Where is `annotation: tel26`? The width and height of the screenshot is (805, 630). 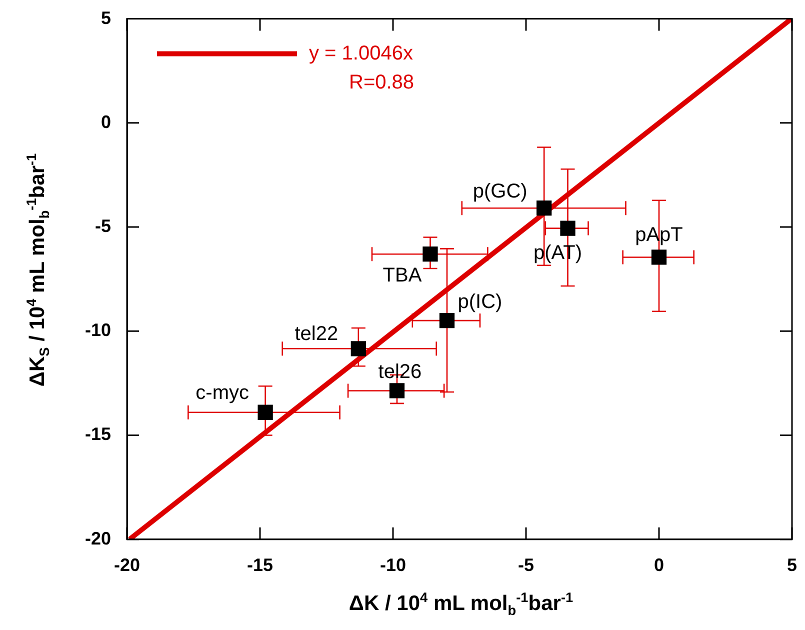
annotation: tel26 is located at coordinates (400, 372).